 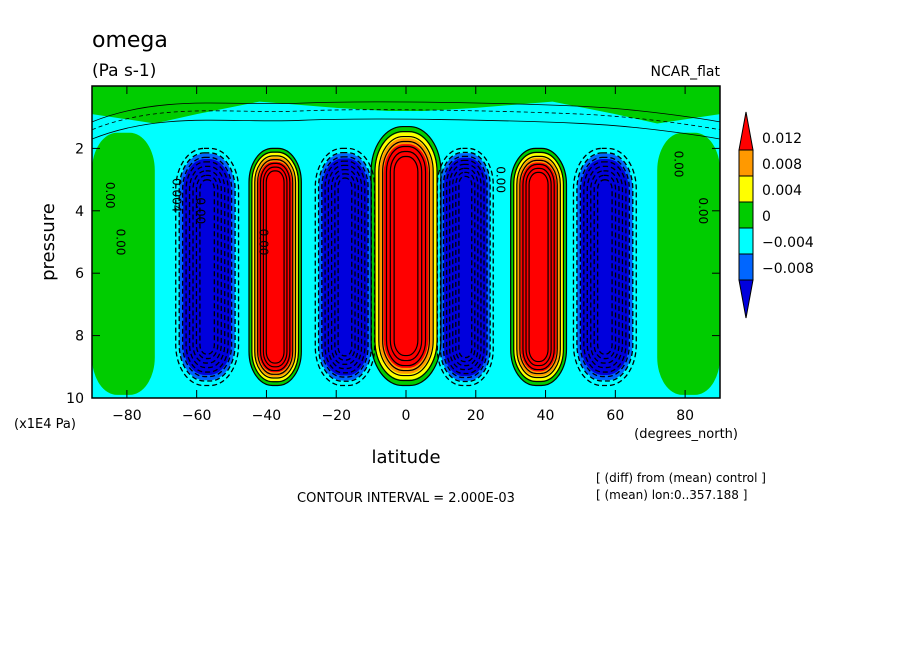 What do you see at coordinates (79, 212) in the screenshot?
I see `y-tick-label: 4` at bounding box center [79, 212].